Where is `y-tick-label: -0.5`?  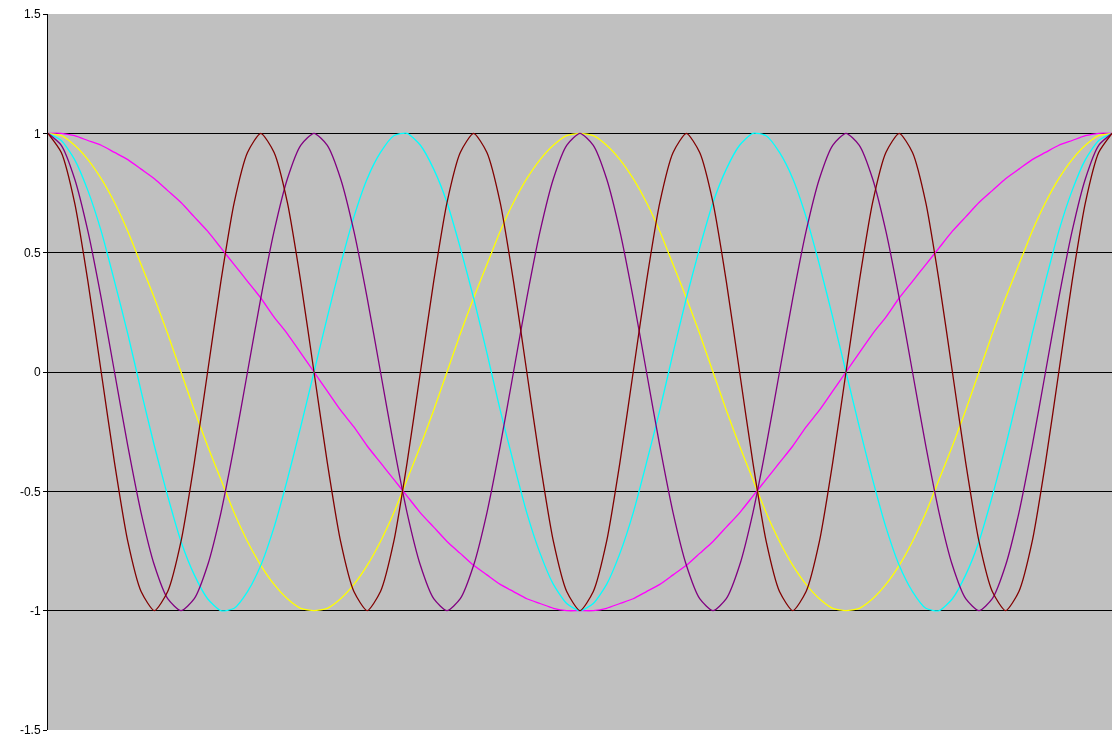
y-tick-label: -0.5 is located at coordinates (30, 491).